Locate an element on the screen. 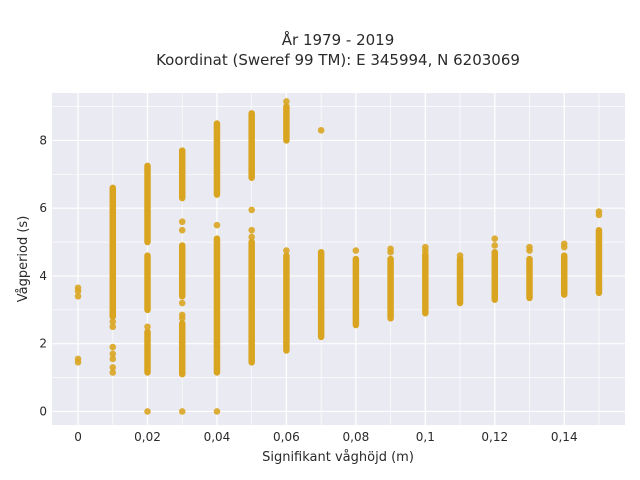  y-axis-ticks: 0 2 4 6 8 is located at coordinates (43, 275).